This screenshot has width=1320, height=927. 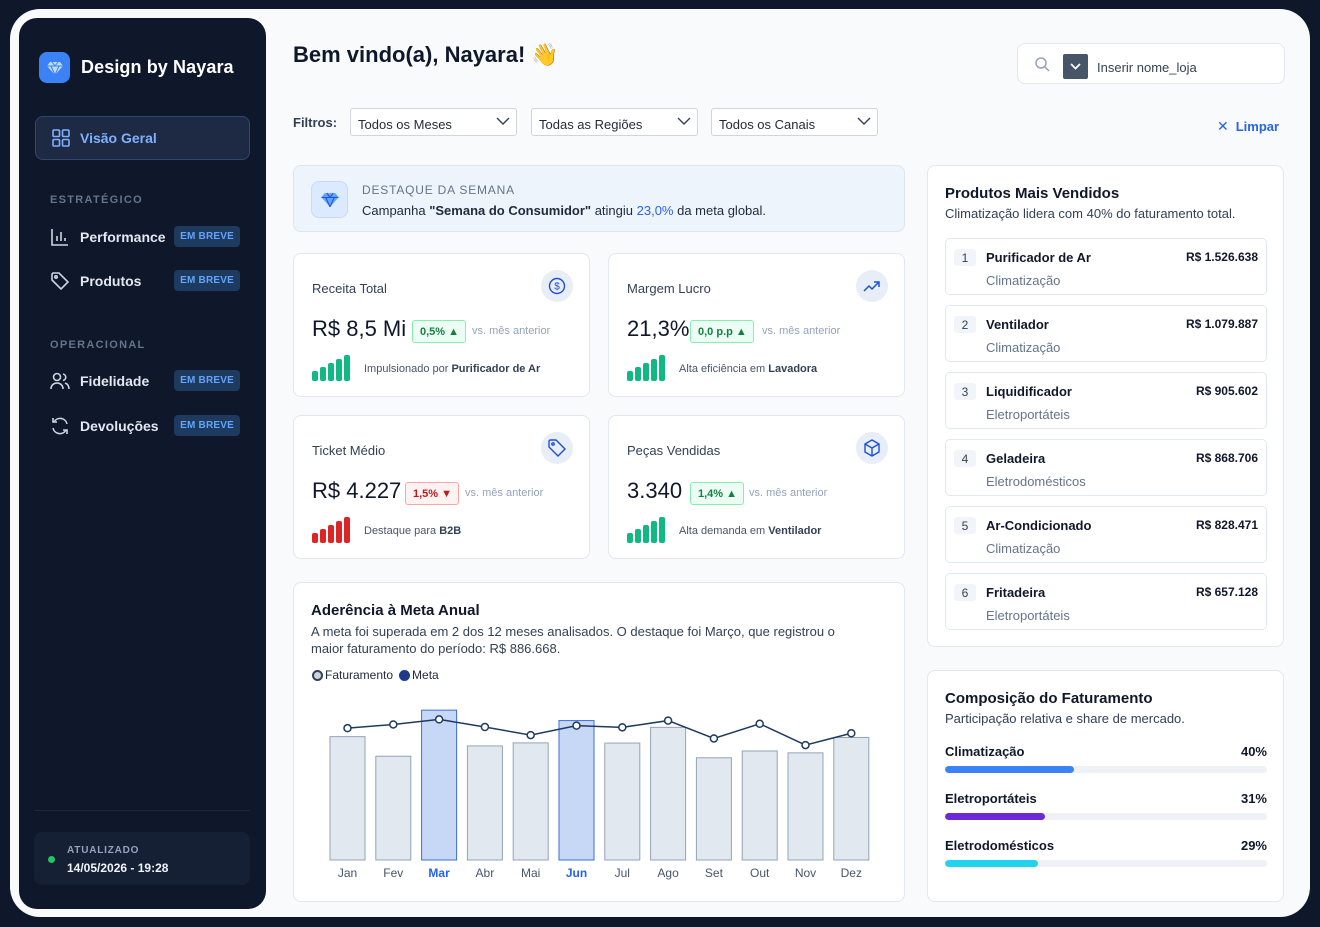 What do you see at coordinates (724, 531) in the screenshot?
I see `kpi-footnote-prefix: Alta demanda em` at bounding box center [724, 531].